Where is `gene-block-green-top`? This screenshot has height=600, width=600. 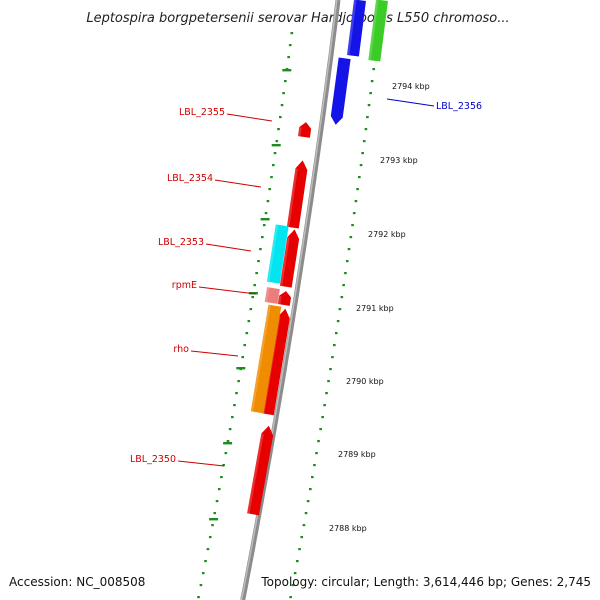 gene-block-green-top is located at coordinates (378, 31).